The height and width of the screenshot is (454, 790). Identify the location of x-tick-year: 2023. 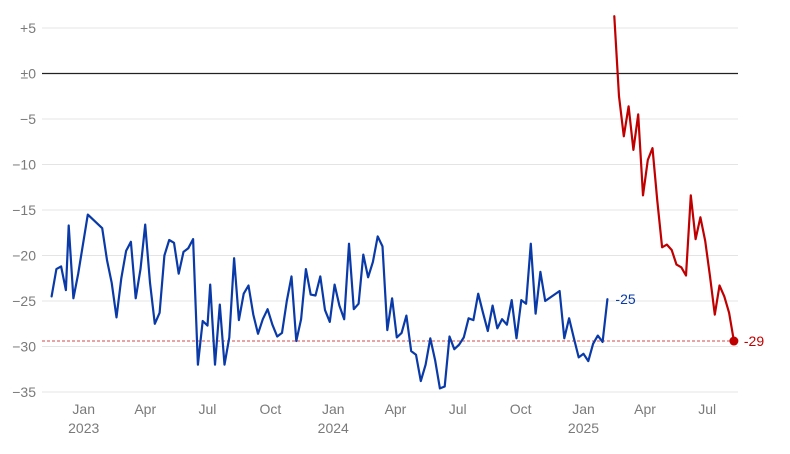
(83, 428).